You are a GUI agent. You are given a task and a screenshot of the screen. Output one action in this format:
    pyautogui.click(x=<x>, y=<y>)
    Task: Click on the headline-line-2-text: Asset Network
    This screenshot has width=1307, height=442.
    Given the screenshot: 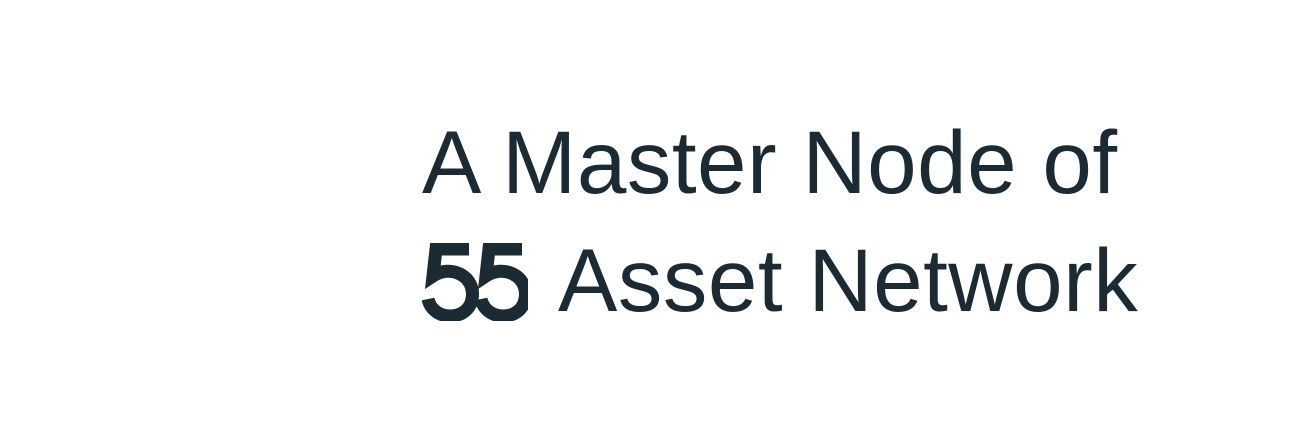 What is the action you would take?
    pyautogui.click(x=848, y=280)
    